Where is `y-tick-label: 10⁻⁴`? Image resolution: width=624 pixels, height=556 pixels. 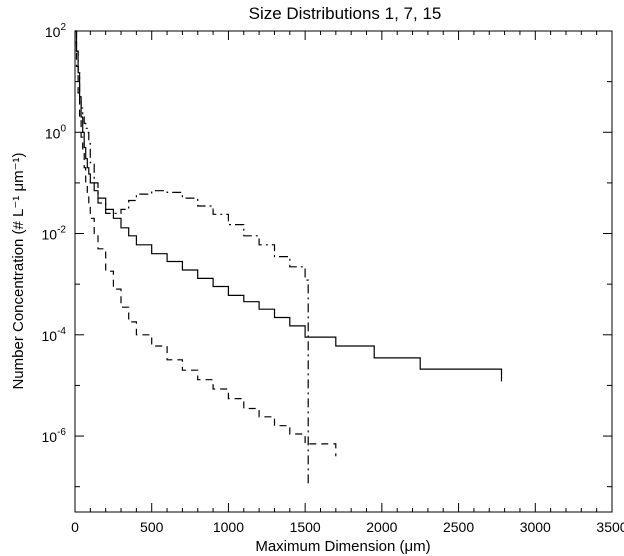
y-tick-label: 10⁻⁴ is located at coordinates (54, 335).